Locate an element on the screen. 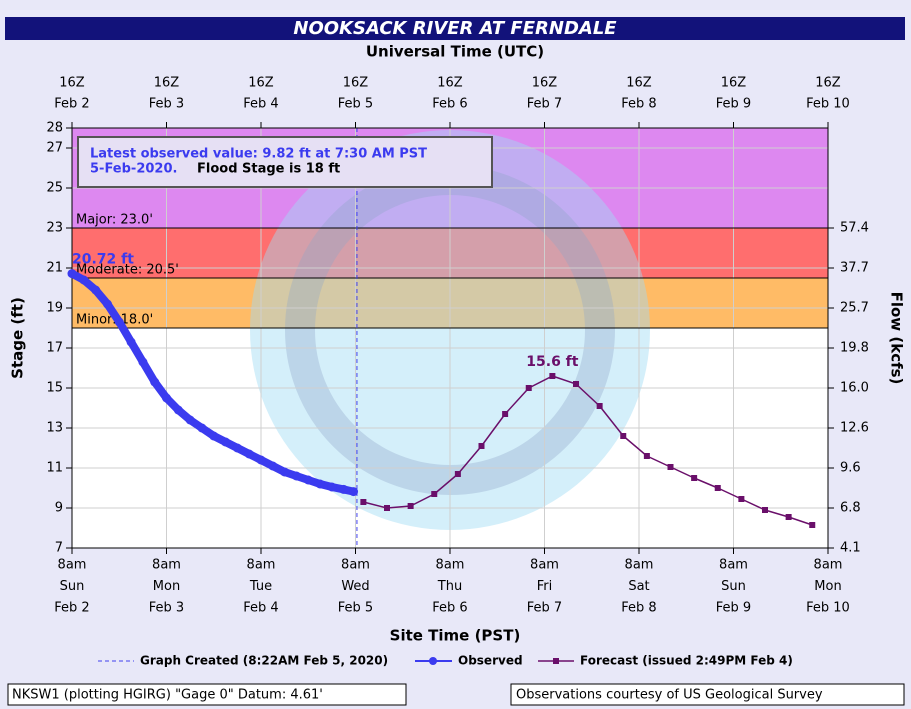 This screenshot has height=709, width=911. x2-tick-label: Feb 10 is located at coordinates (828, 104).